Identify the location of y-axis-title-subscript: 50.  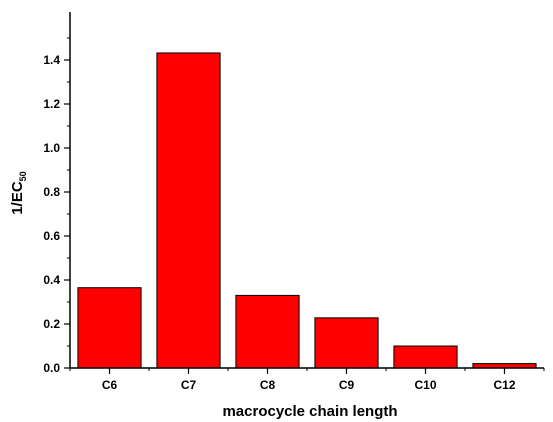
(23, 176).